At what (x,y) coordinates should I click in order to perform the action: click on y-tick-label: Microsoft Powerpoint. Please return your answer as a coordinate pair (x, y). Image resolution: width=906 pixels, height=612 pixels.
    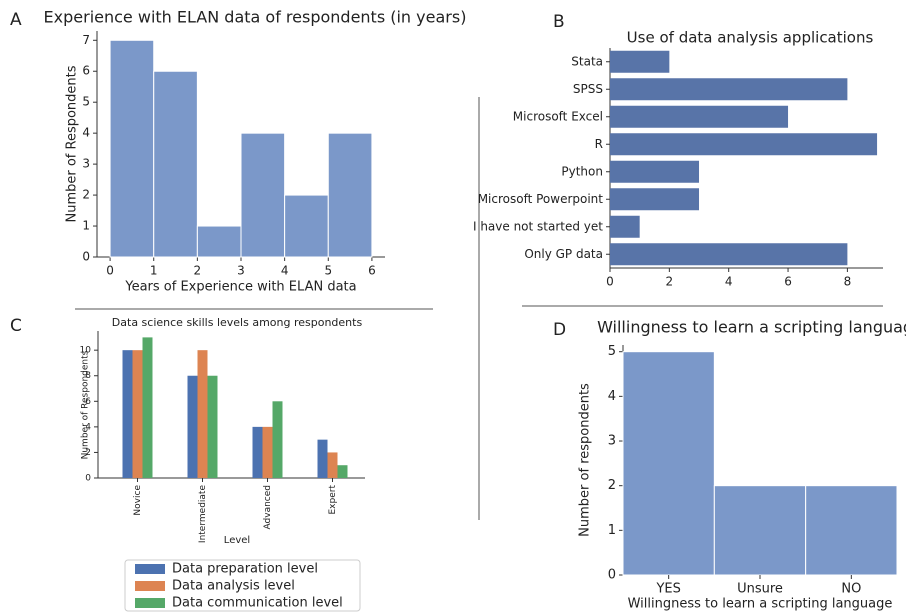
    Looking at the image, I should click on (541, 199).